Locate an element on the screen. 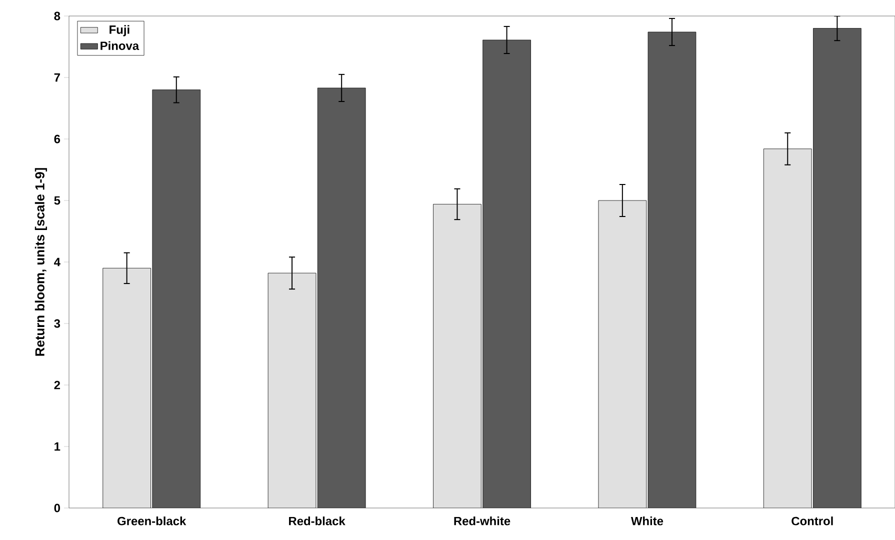 Image resolution: width=895 pixels, height=540 pixels. y-tick-label: 8 is located at coordinates (57, 16).